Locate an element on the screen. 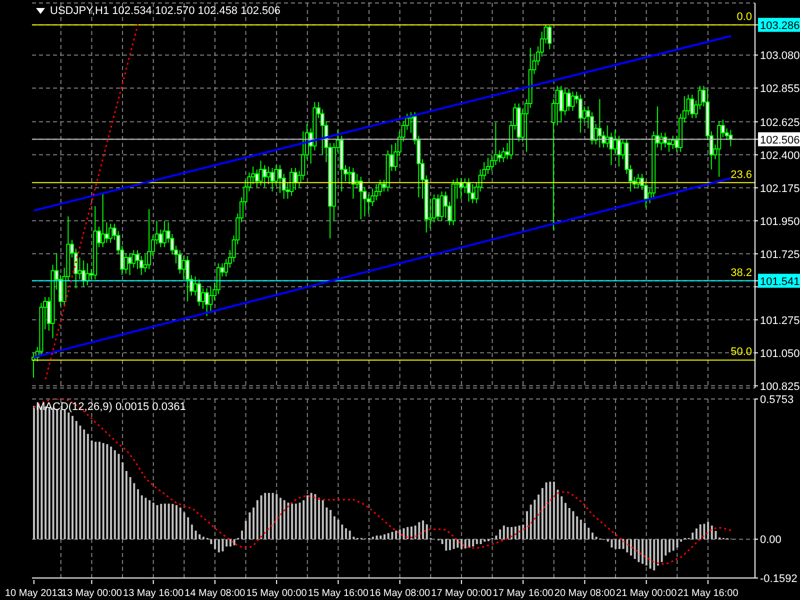  x-tick-label: 21 May 00:00 is located at coordinates (647, 593).